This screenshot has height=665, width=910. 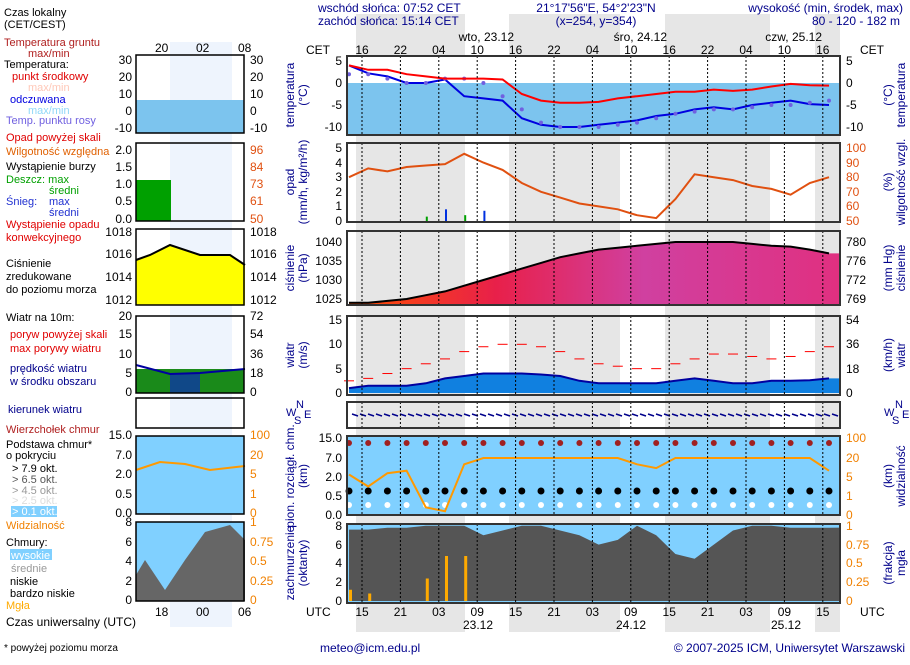 I want to click on mini-tick: 0, so click(x=253, y=600).